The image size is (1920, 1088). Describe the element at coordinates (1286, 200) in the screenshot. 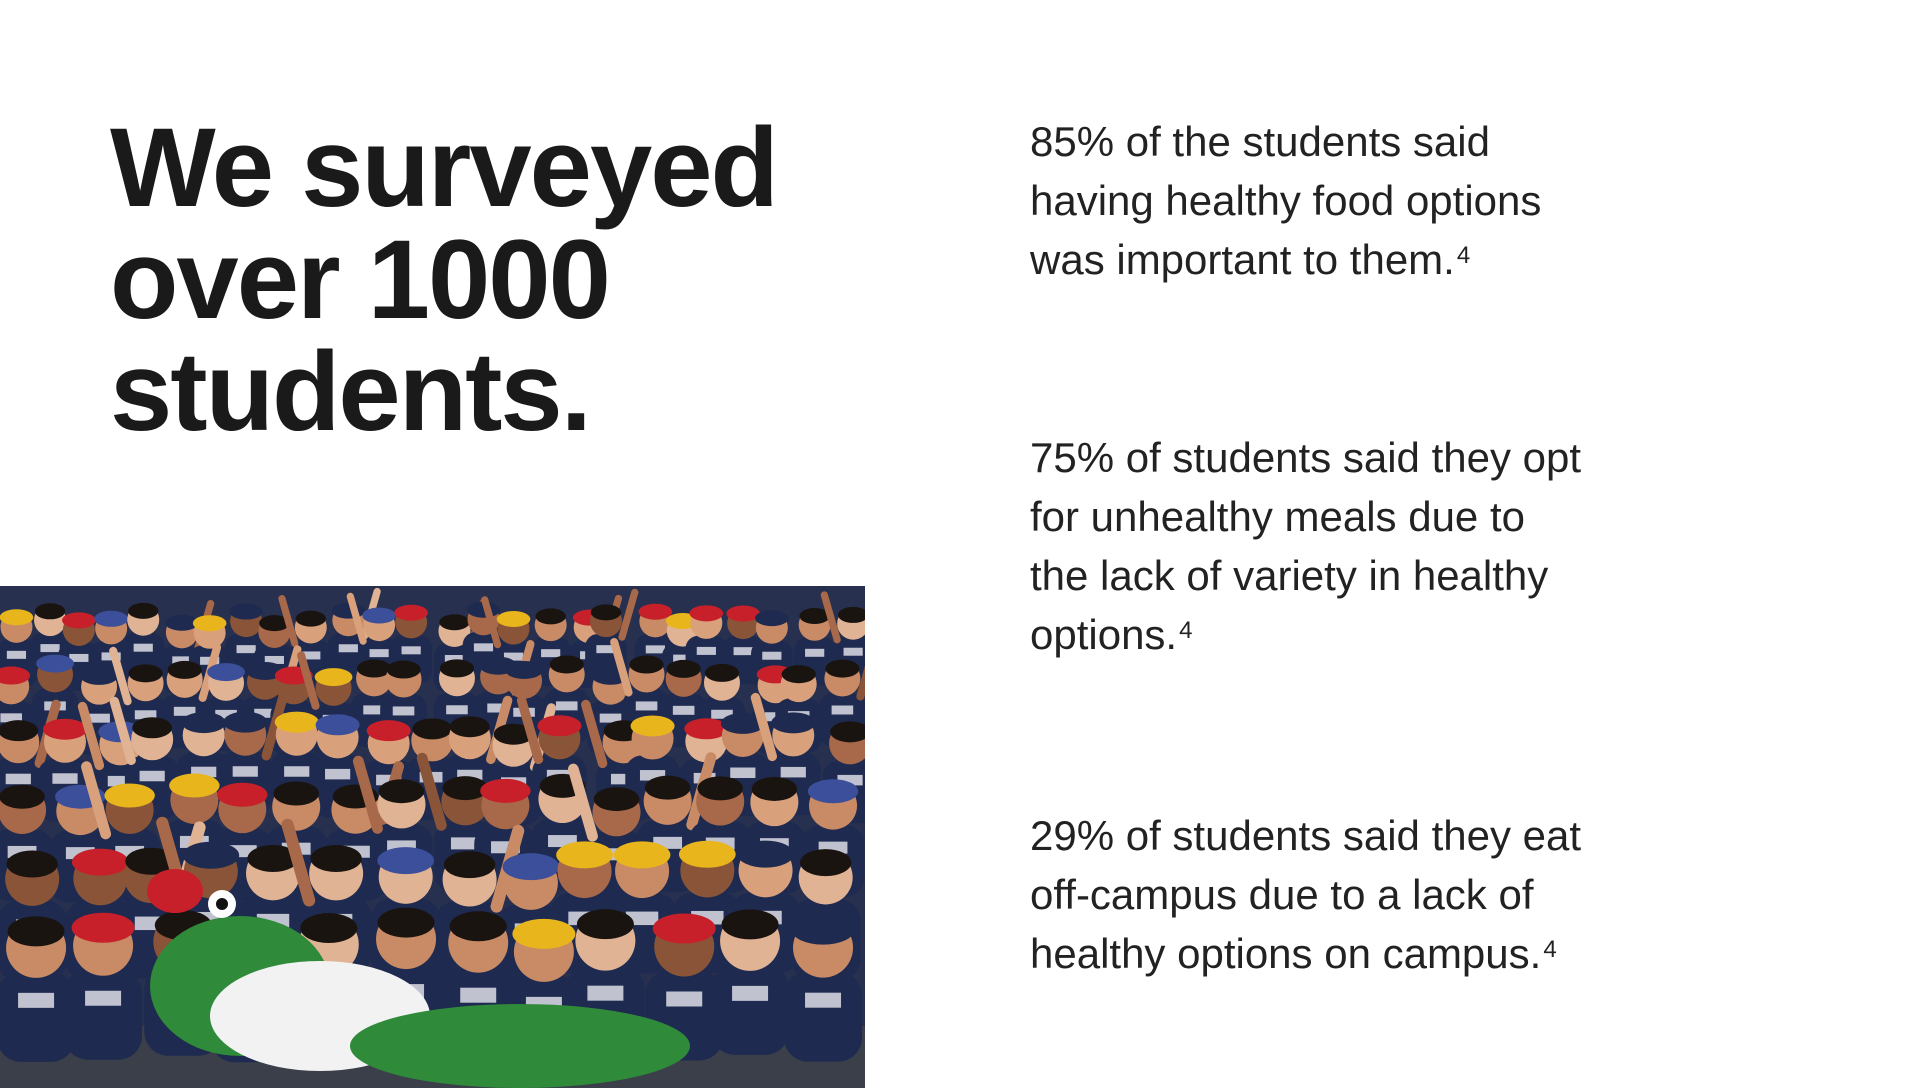

I see `stat-line: having healthy food options` at that location.